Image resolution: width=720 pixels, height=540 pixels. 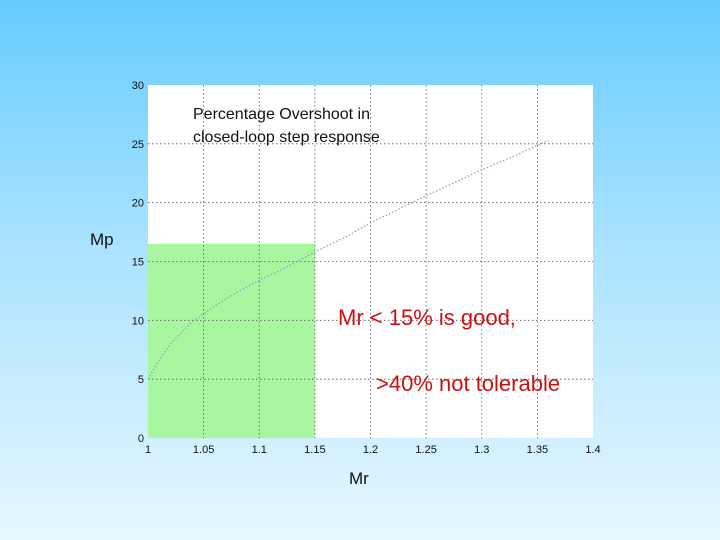 What do you see at coordinates (138, 86) in the screenshot?
I see `y-tick-label: 30` at bounding box center [138, 86].